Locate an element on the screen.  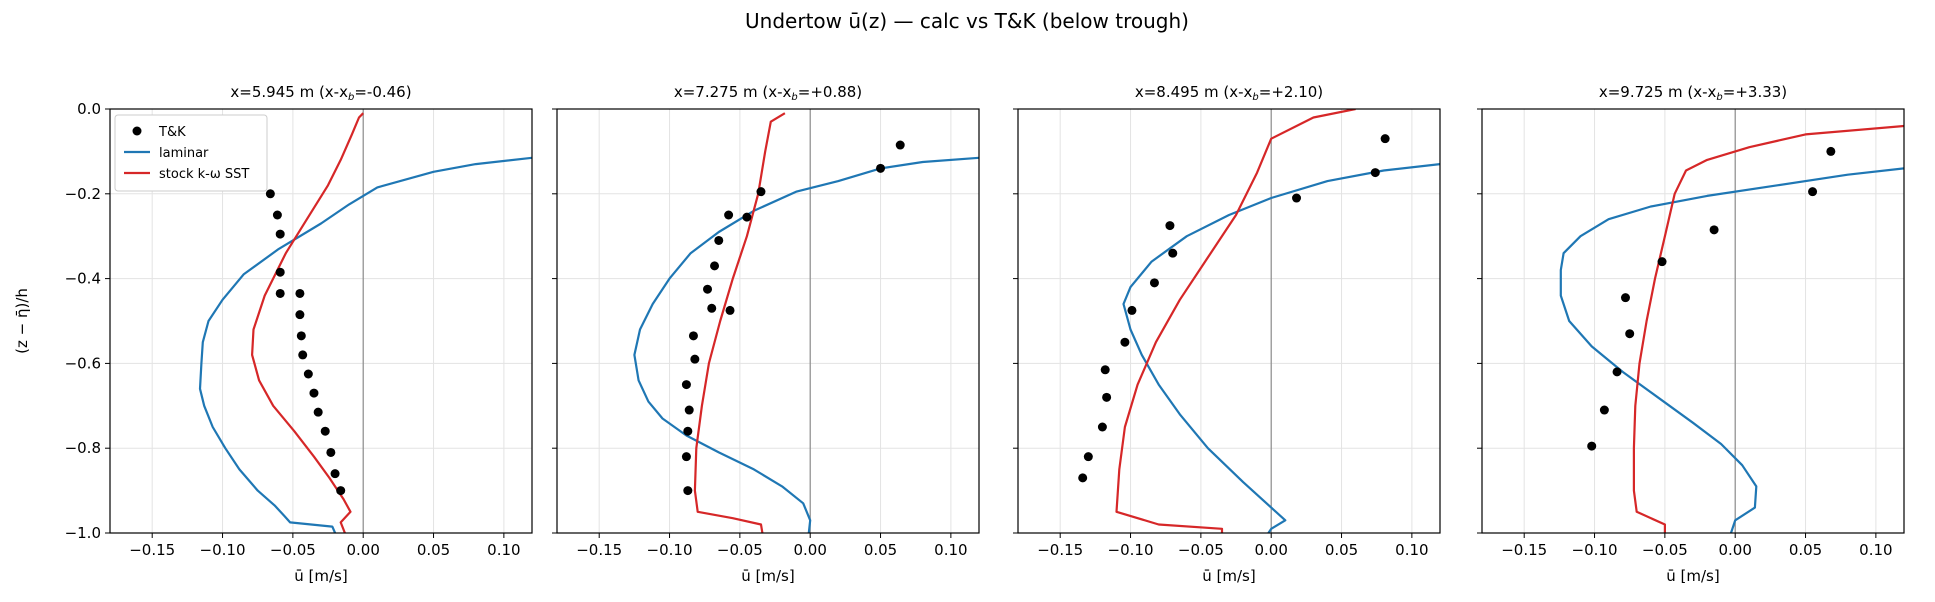
legend-label: laminar is located at coordinates (184, 153).